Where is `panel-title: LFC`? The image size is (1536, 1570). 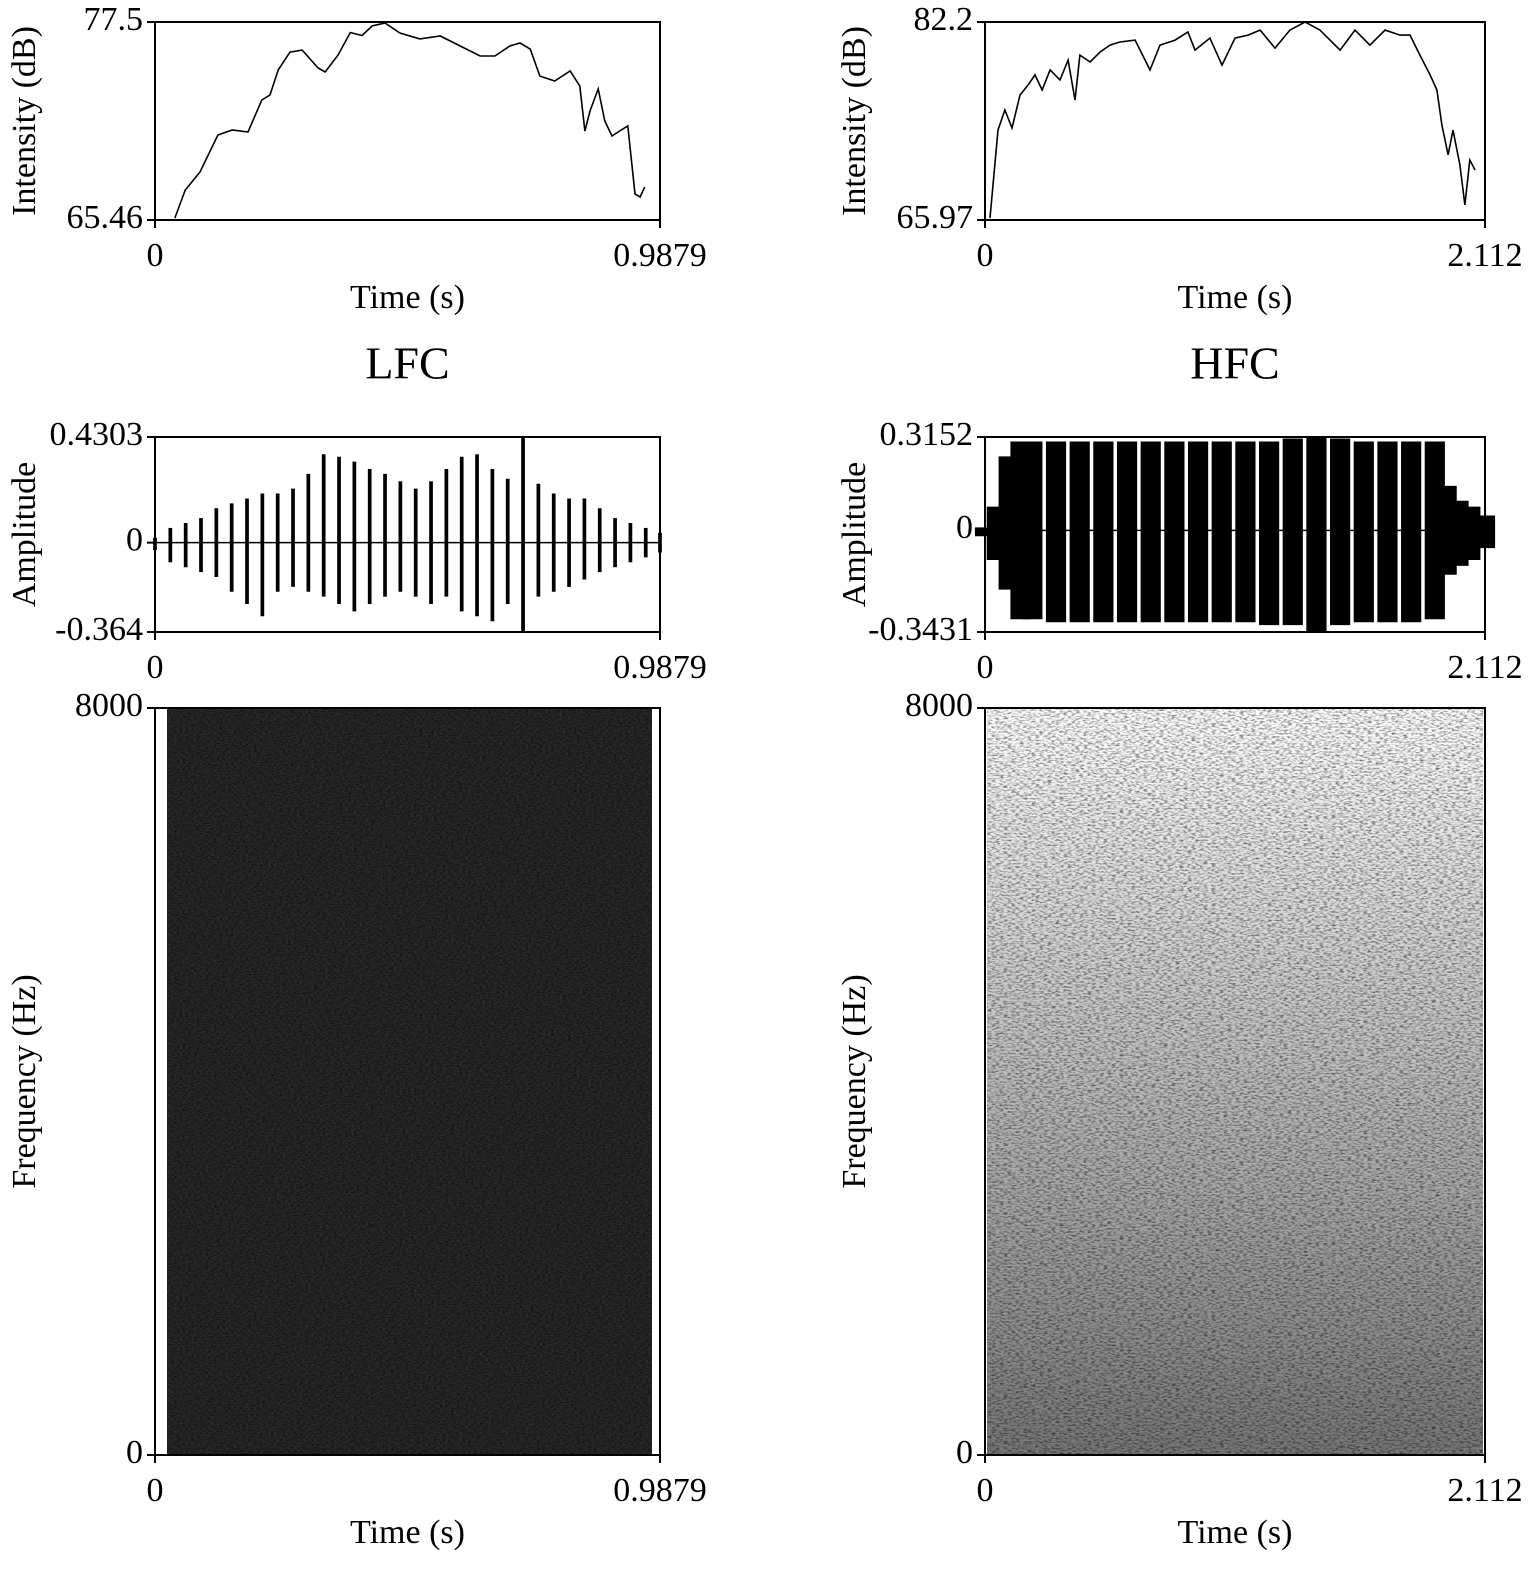
panel-title: LFC is located at coordinates (407, 363).